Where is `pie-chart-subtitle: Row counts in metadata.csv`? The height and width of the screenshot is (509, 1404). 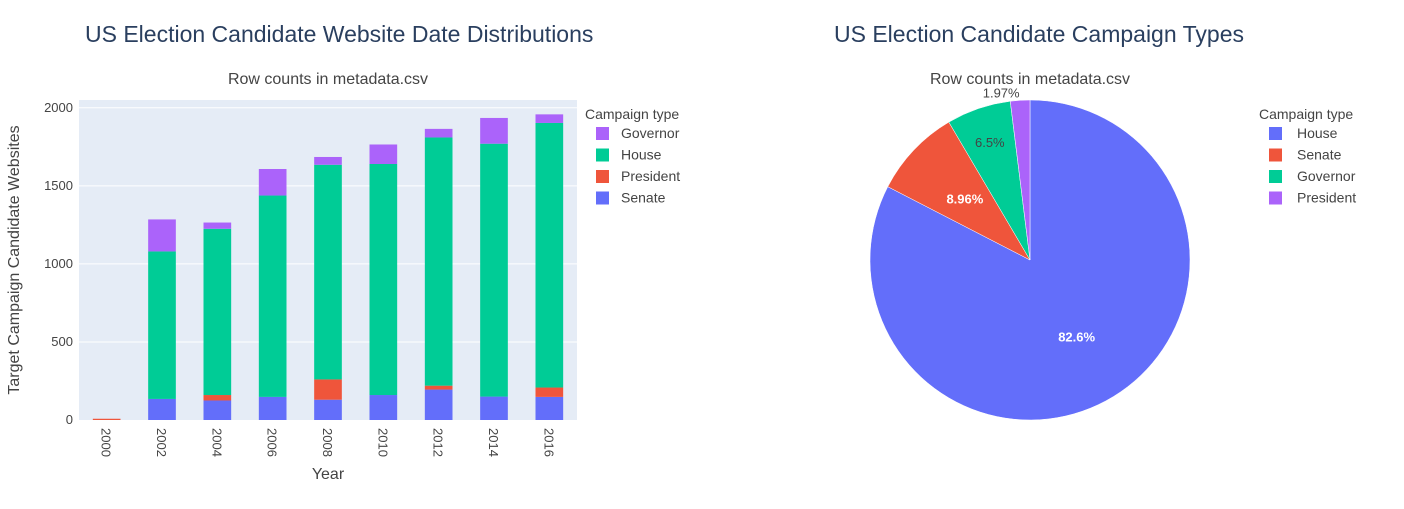 pie-chart-subtitle: Row counts in metadata.csv is located at coordinates (1030, 79).